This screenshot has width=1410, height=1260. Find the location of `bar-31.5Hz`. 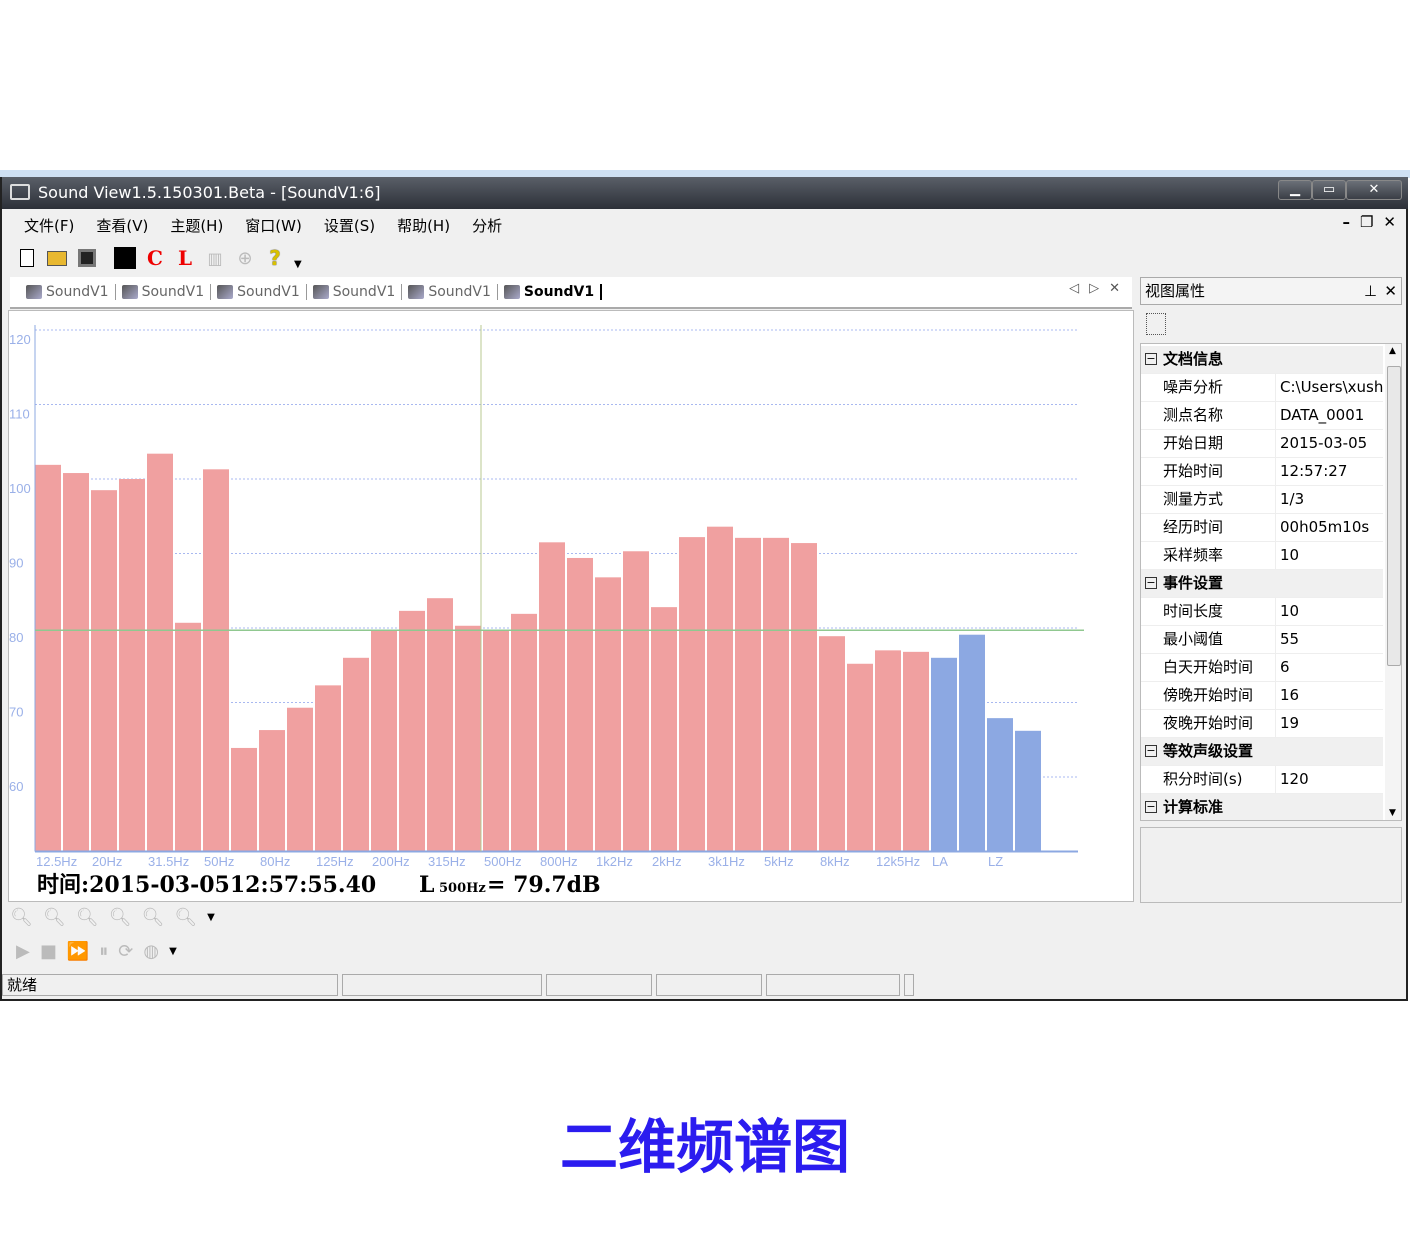

bar-31.5Hz is located at coordinates (160, 652).